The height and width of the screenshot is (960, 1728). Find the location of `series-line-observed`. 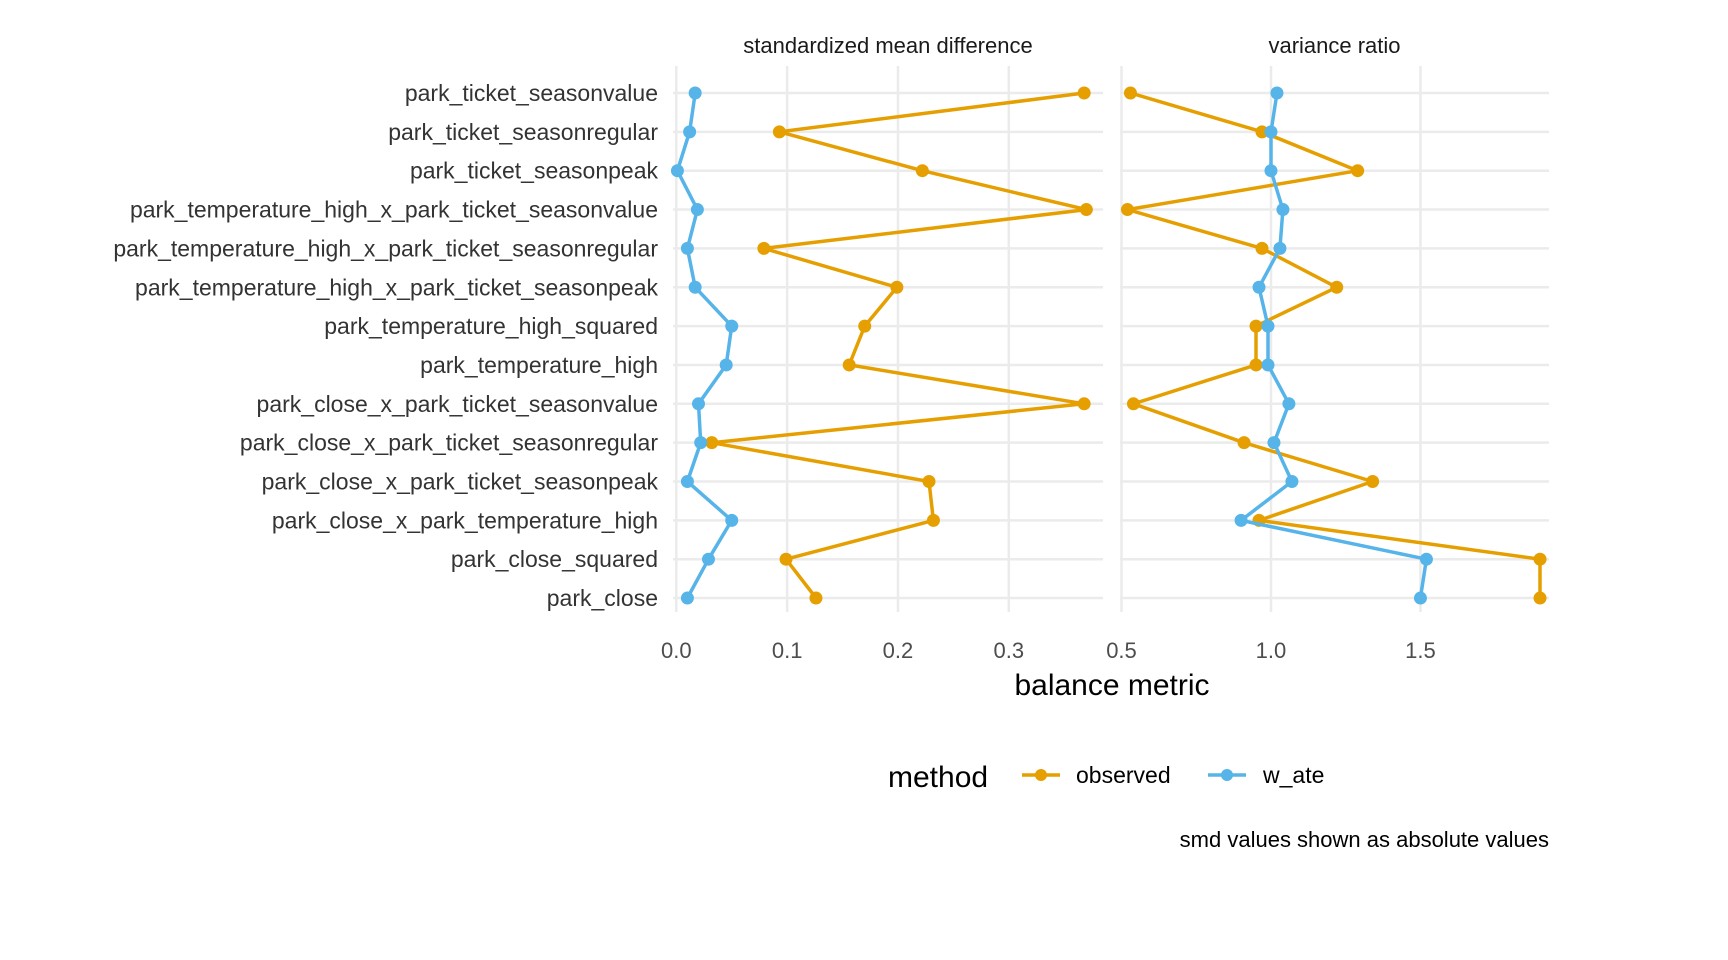

series-line-observed is located at coordinates (1333, 344).